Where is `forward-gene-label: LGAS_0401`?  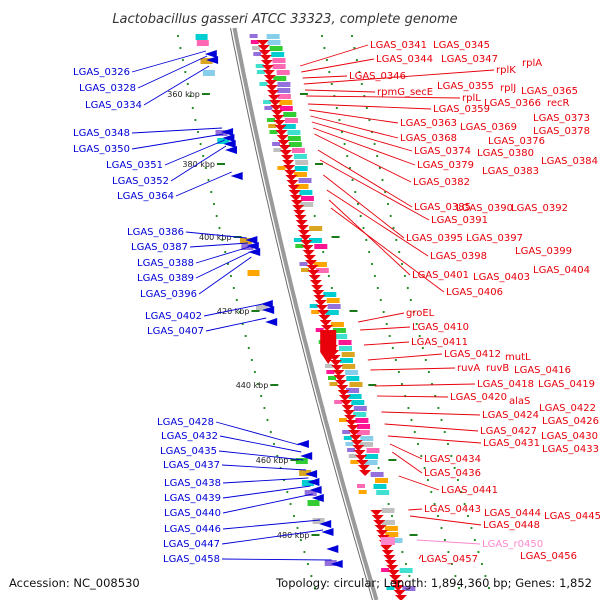 forward-gene-label: LGAS_0401 is located at coordinates (440, 275).